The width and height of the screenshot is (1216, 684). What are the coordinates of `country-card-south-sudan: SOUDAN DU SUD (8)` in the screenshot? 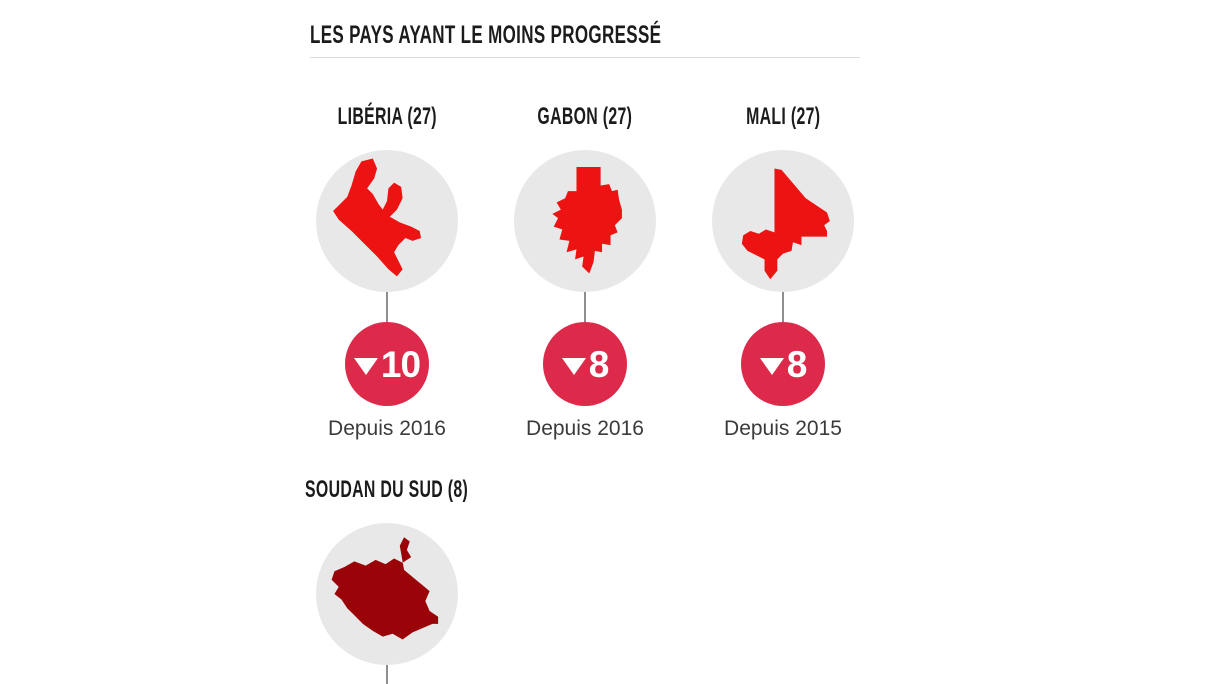 It's located at (387, 580).